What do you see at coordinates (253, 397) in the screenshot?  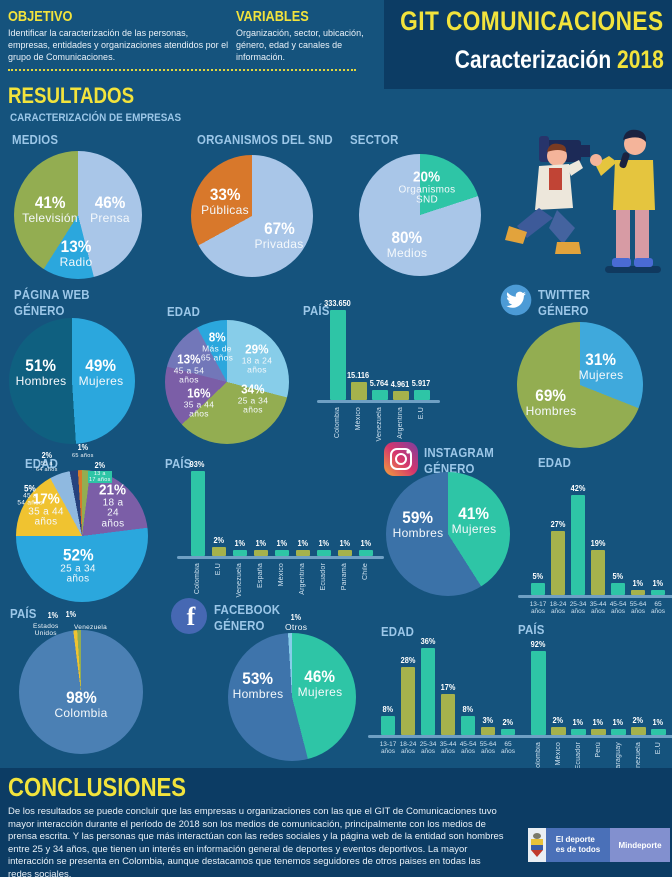 I see `pie-slice-label: 34% 25 a 34 años` at bounding box center [253, 397].